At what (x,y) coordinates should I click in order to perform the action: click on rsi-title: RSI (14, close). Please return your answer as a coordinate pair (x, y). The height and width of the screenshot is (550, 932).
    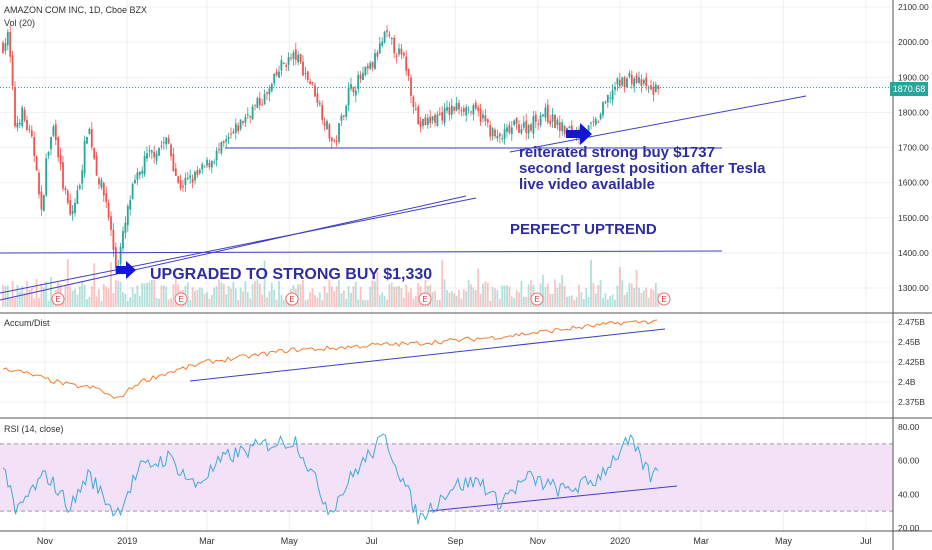
    Looking at the image, I should click on (34, 429).